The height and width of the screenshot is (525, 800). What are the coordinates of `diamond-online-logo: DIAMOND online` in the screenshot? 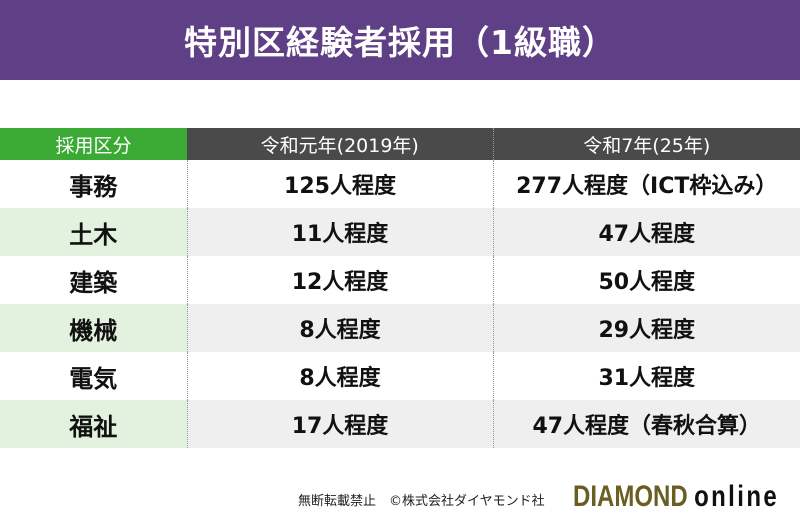 It's located at (676, 497).